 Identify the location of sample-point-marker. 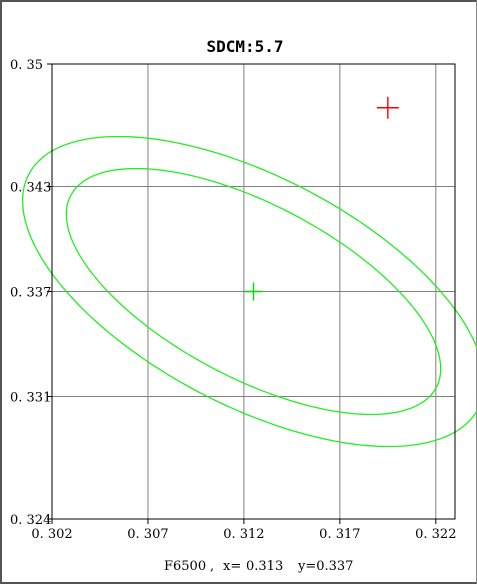
(388, 108).